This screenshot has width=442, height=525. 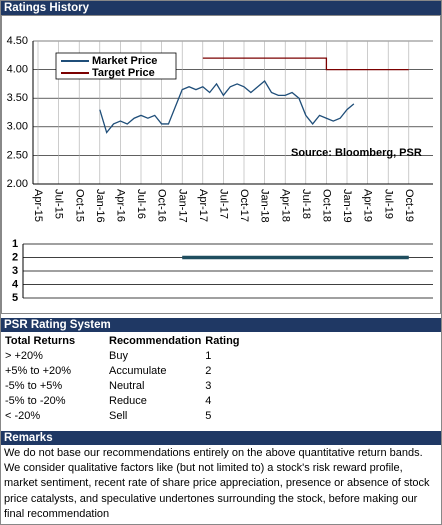 What do you see at coordinates (59, 204) in the screenshot?
I see `x-tick-label: Jul-15` at bounding box center [59, 204].